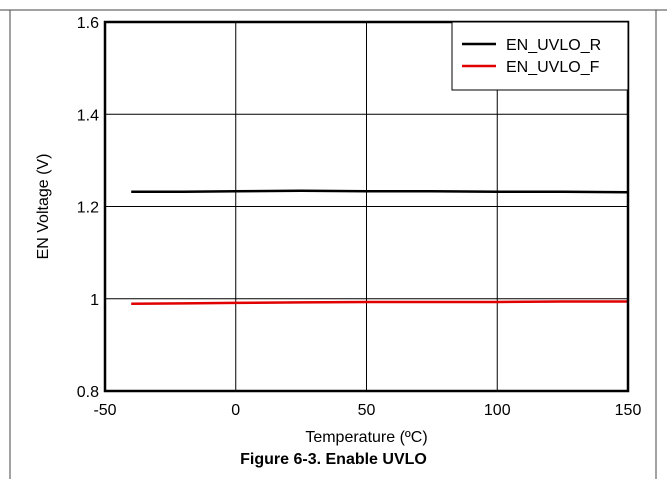  Describe the element at coordinates (88, 392) in the screenshot. I see `y-tick-label: 0.8` at that location.